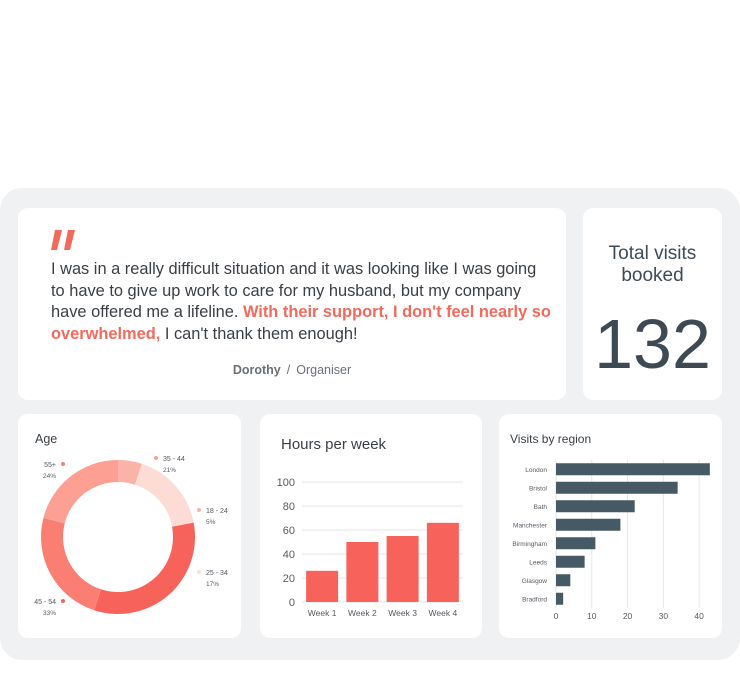 This screenshot has width=740, height=700. I want to click on quote-icon, so click(63, 240).